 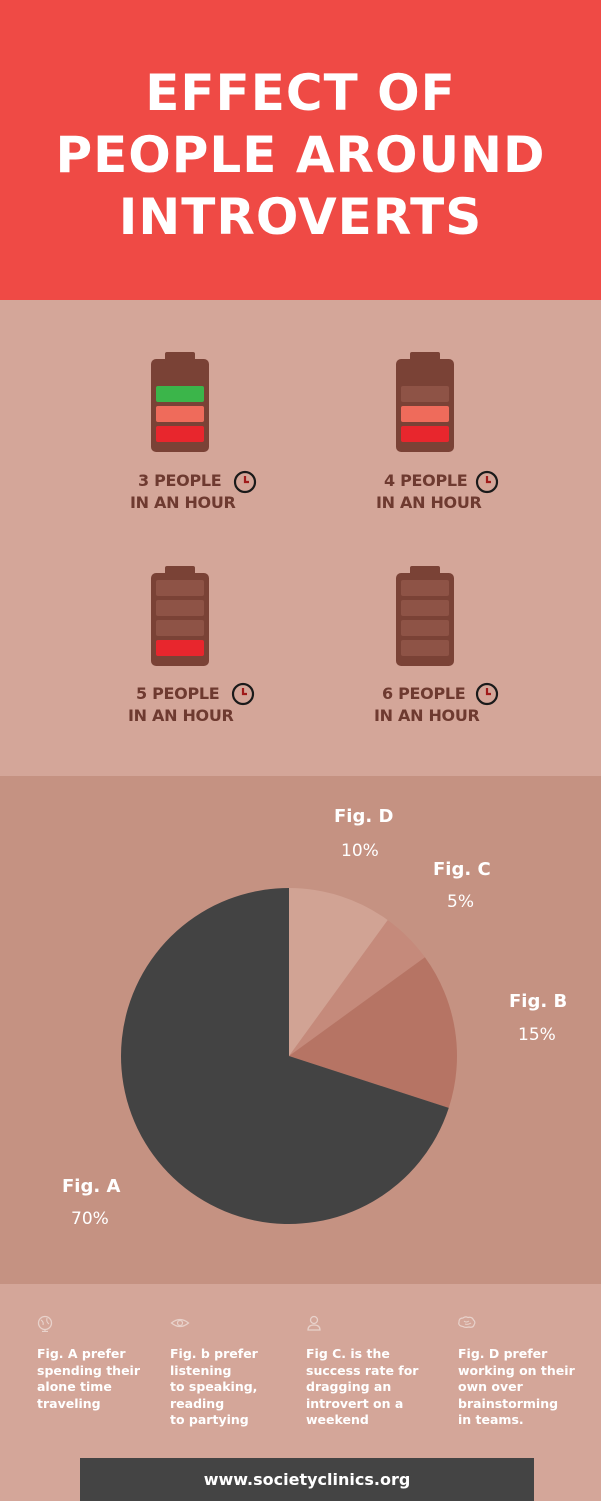 I want to click on battery-label-3: 3 PEOPLE IN AN HOUR, so click(x=183, y=492).